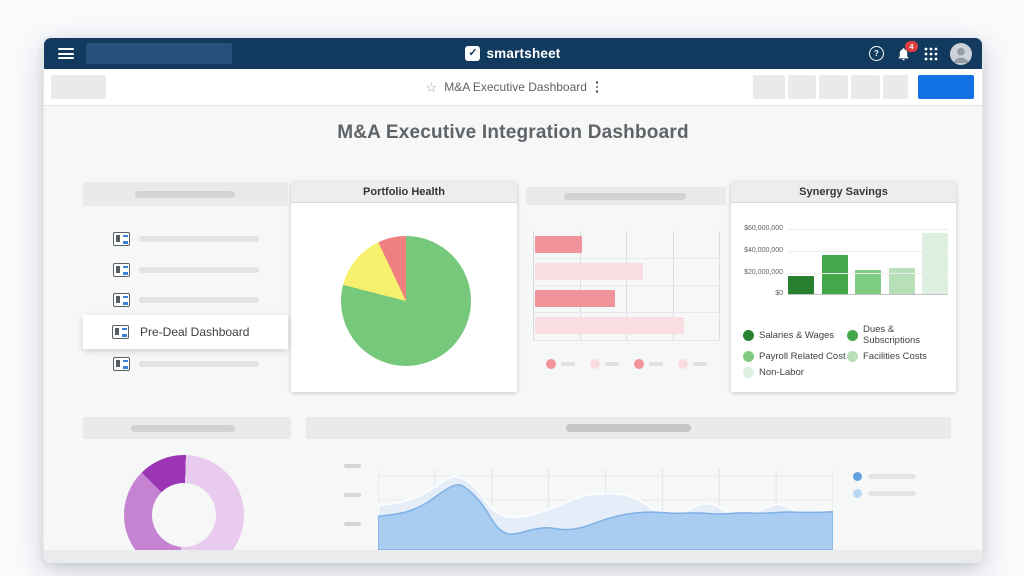 The width and height of the screenshot is (1024, 576). I want to click on top-navbar: ✓ smartsheet ? 4, so click(513, 53).